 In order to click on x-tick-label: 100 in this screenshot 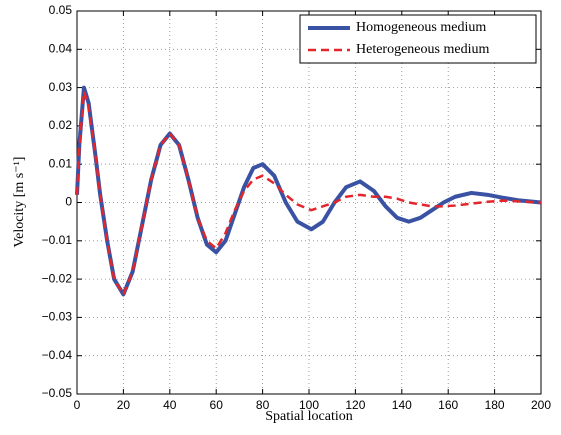, I will do `click(309, 405)`.